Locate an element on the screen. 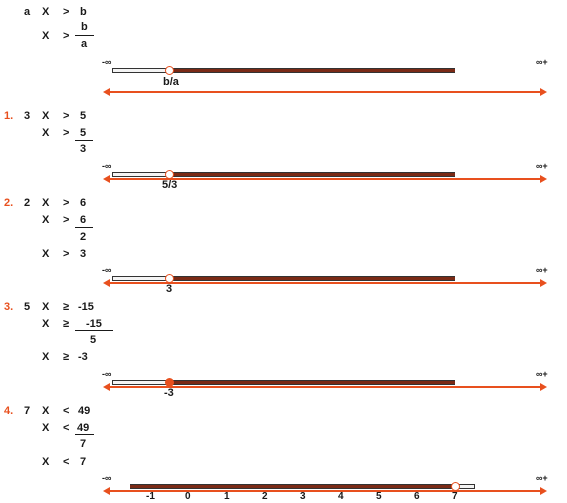  fraction-denominator: 5 is located at coordinates (93, 340).